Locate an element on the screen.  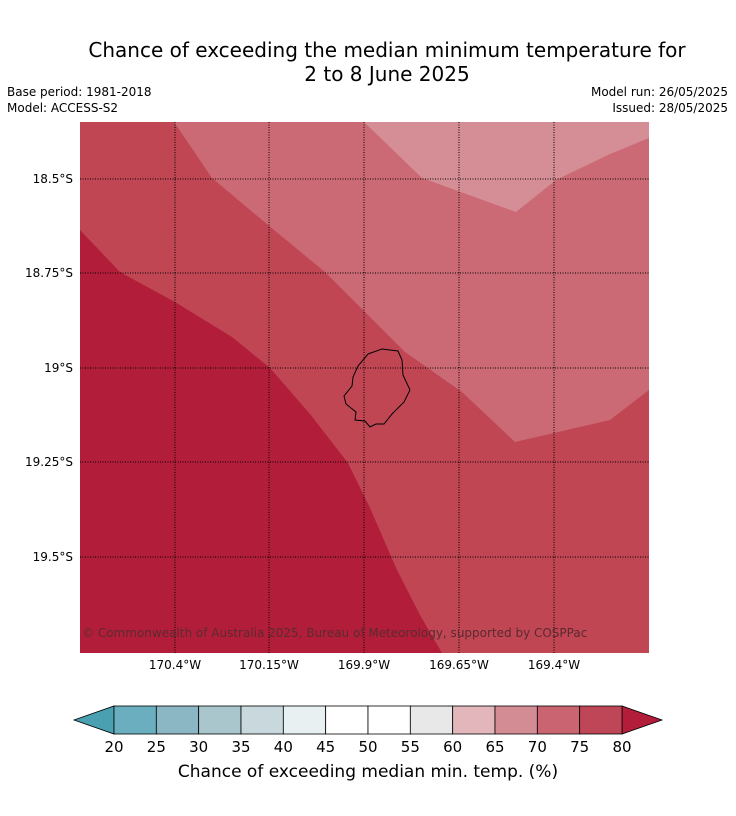
colorbar-tick-label: 65 is located at coordinates (494, 747).